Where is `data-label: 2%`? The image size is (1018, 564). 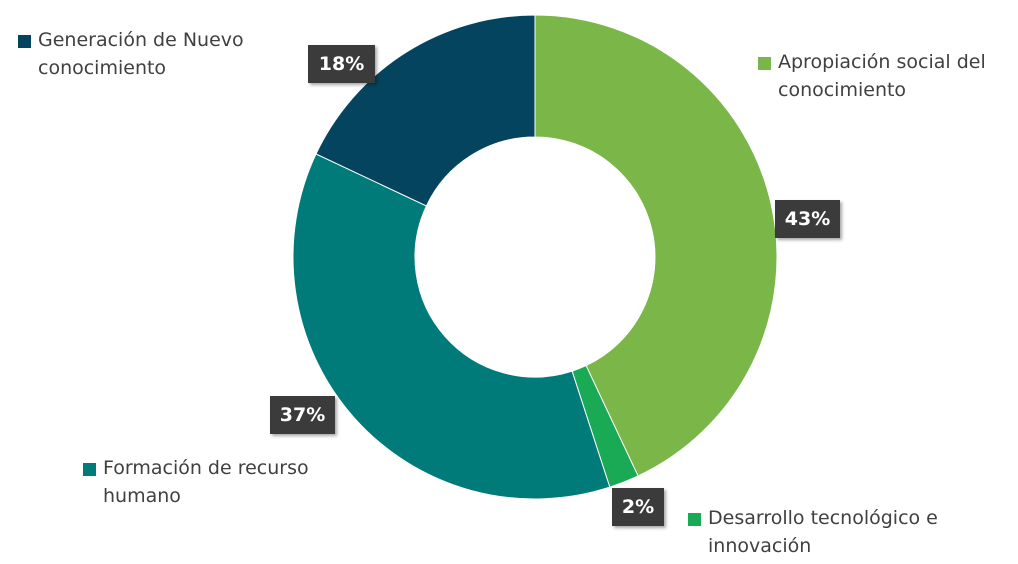
data-label: 2% is located at coordinates (638, 507).